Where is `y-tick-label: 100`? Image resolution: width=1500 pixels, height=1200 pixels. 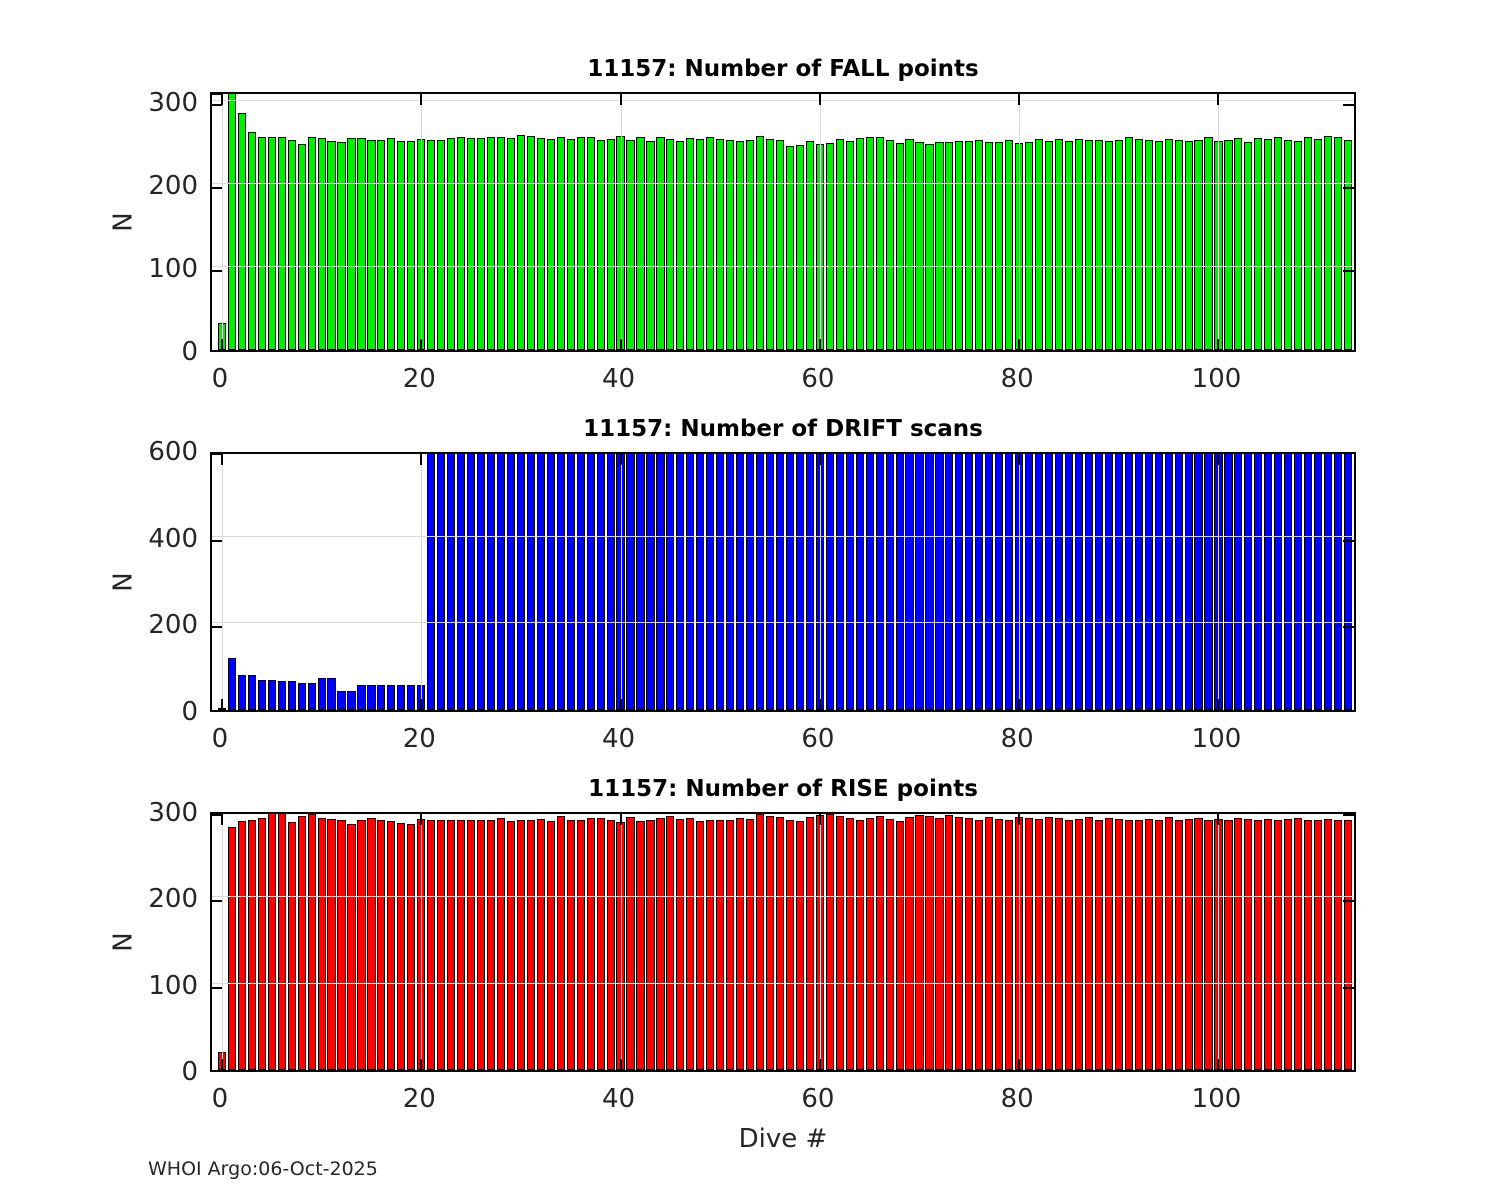 y-tick-label: 100 is located at coordinates (173, 985).